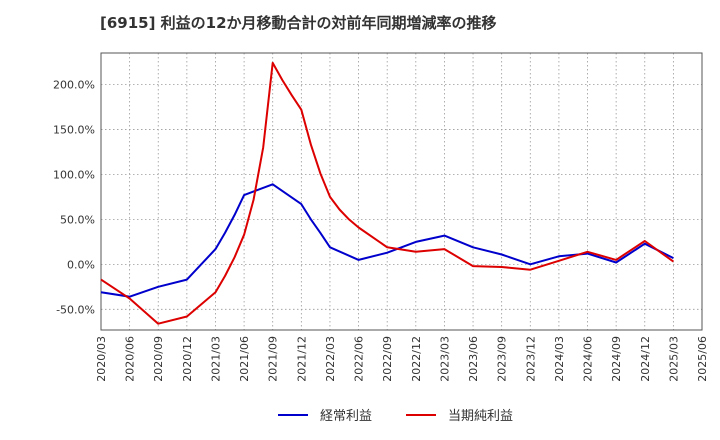 The image size is (720, 440). Describe the element at coordinates (673, 359) in the screenshot. I see `x-tick-label: 2025/03` at that location.